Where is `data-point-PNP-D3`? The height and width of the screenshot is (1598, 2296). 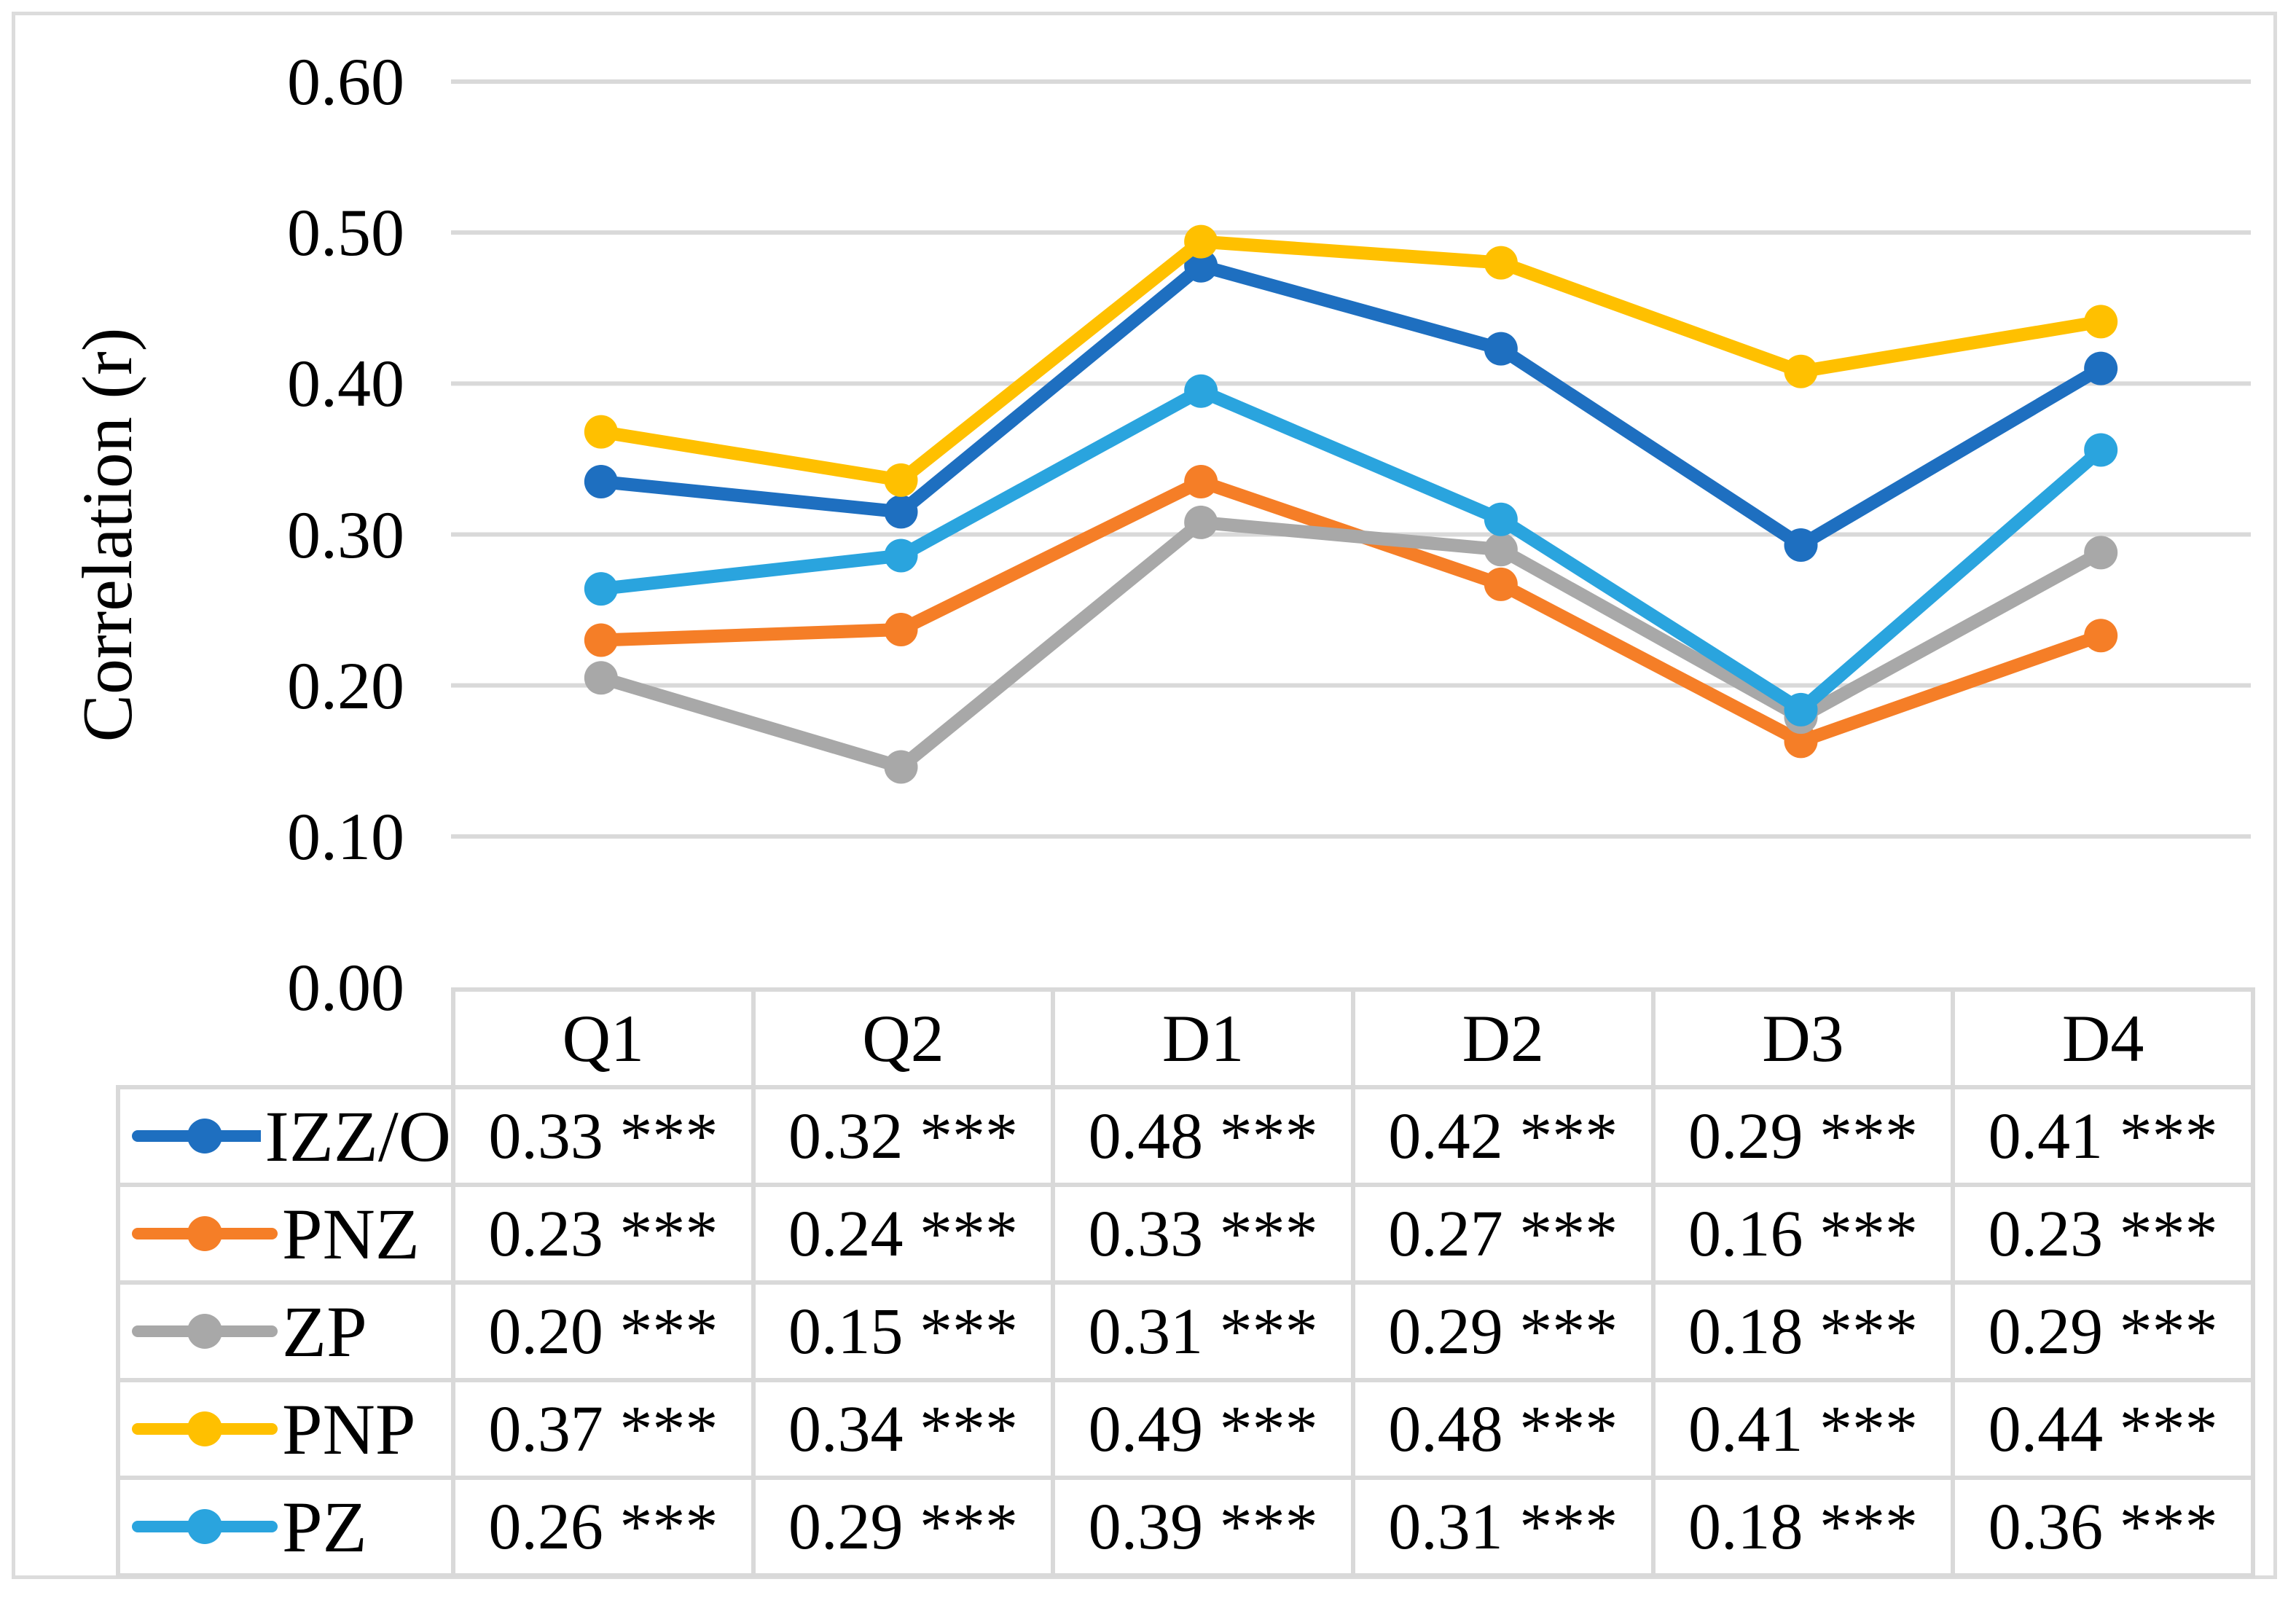
data-point-PNP-D3 is located at coordinates (1801, 371).